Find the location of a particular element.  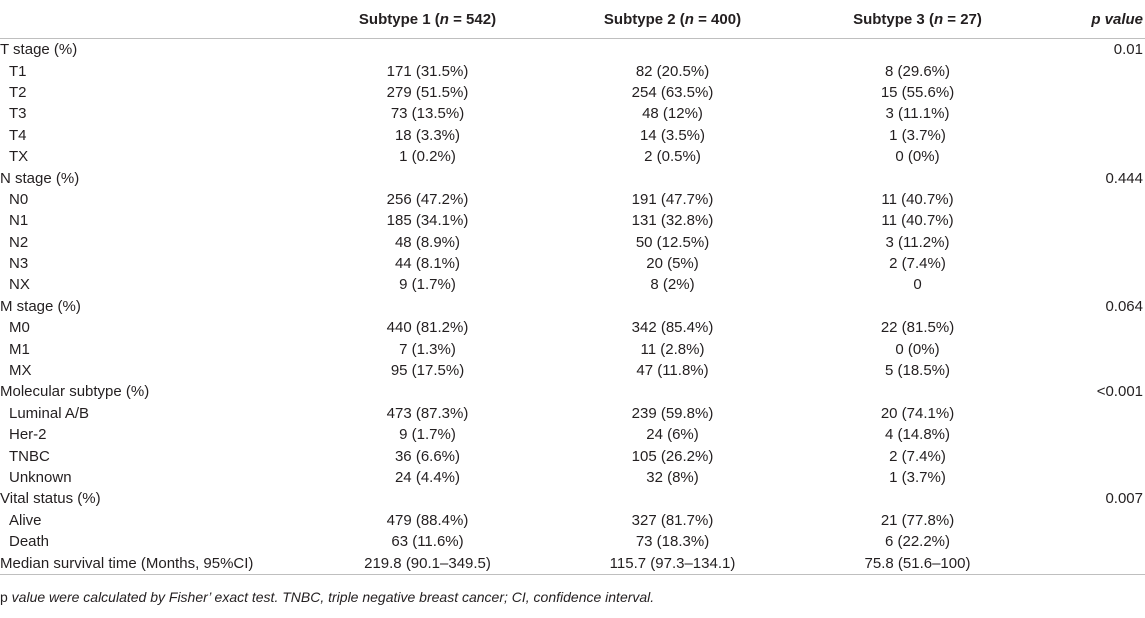

table-row: M stage (%) 0.064 is located at coordinates (572, 306).